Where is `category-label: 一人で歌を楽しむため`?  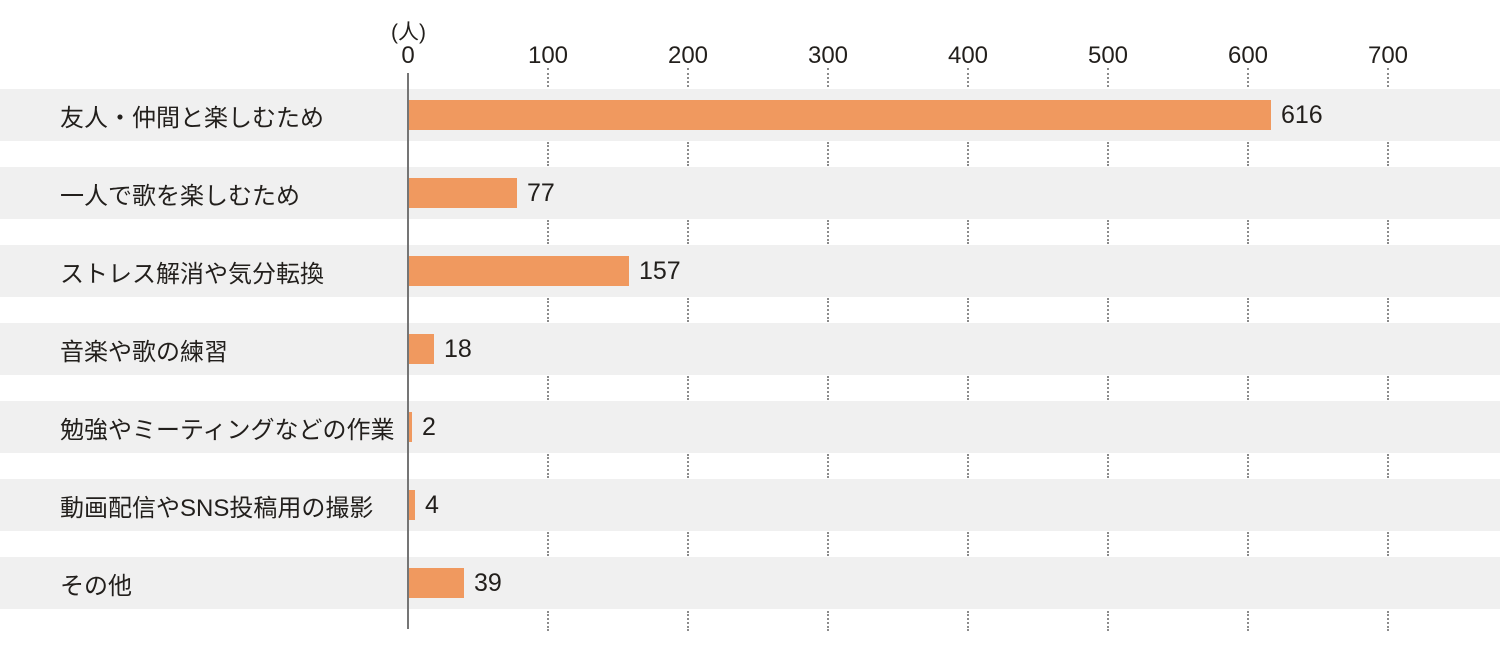 category-label: 一人で歌を楽しむため is located at coordinates (180, 196).